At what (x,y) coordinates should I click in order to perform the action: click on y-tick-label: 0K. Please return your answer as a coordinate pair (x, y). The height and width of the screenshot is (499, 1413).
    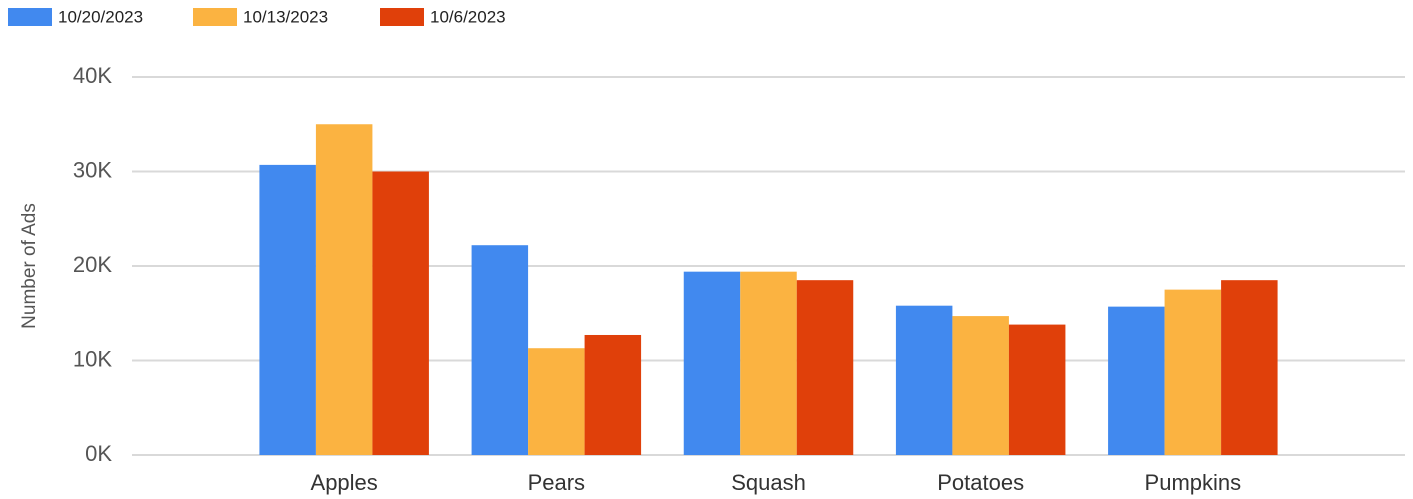
    Looking at the image, I should click on (98, 453).